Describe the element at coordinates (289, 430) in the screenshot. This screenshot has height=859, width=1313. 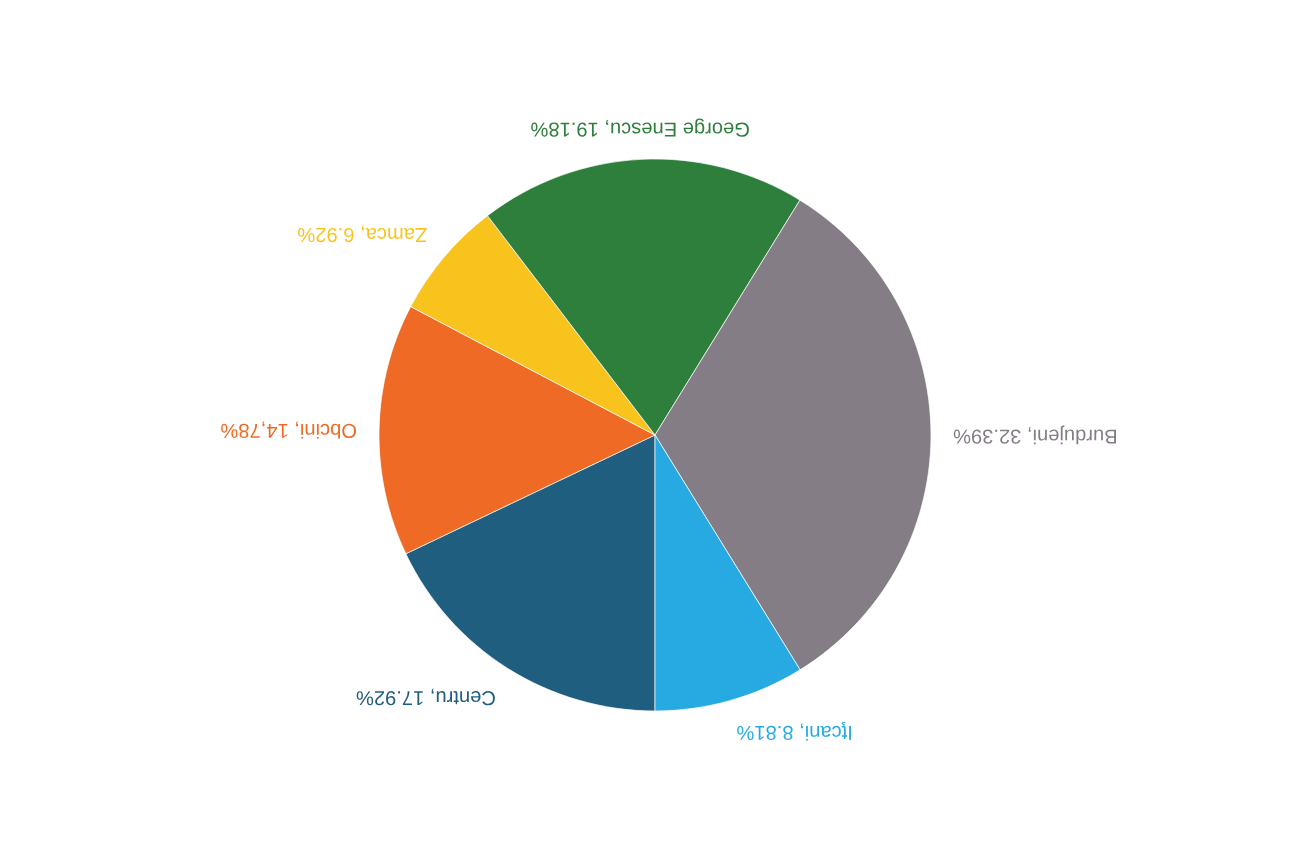
I see `slice-label: Obcini, 14,78%` at that location.